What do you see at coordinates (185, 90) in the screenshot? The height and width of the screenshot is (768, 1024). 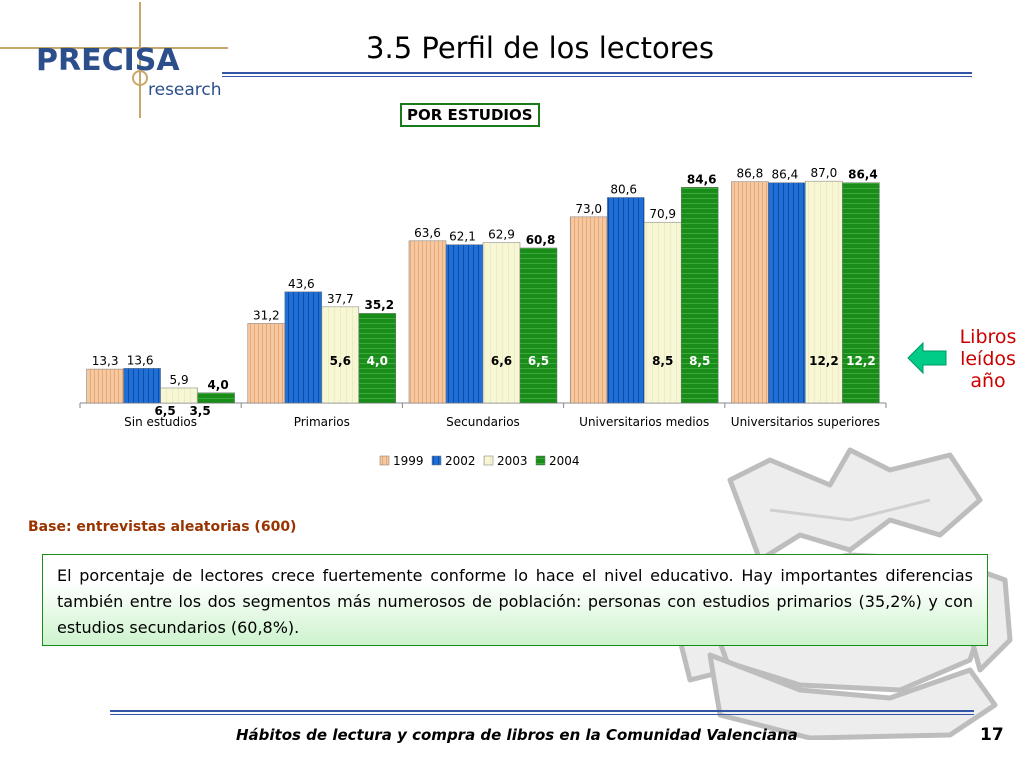 I see `logo-subtext: research` at bounding box center [185, 90].